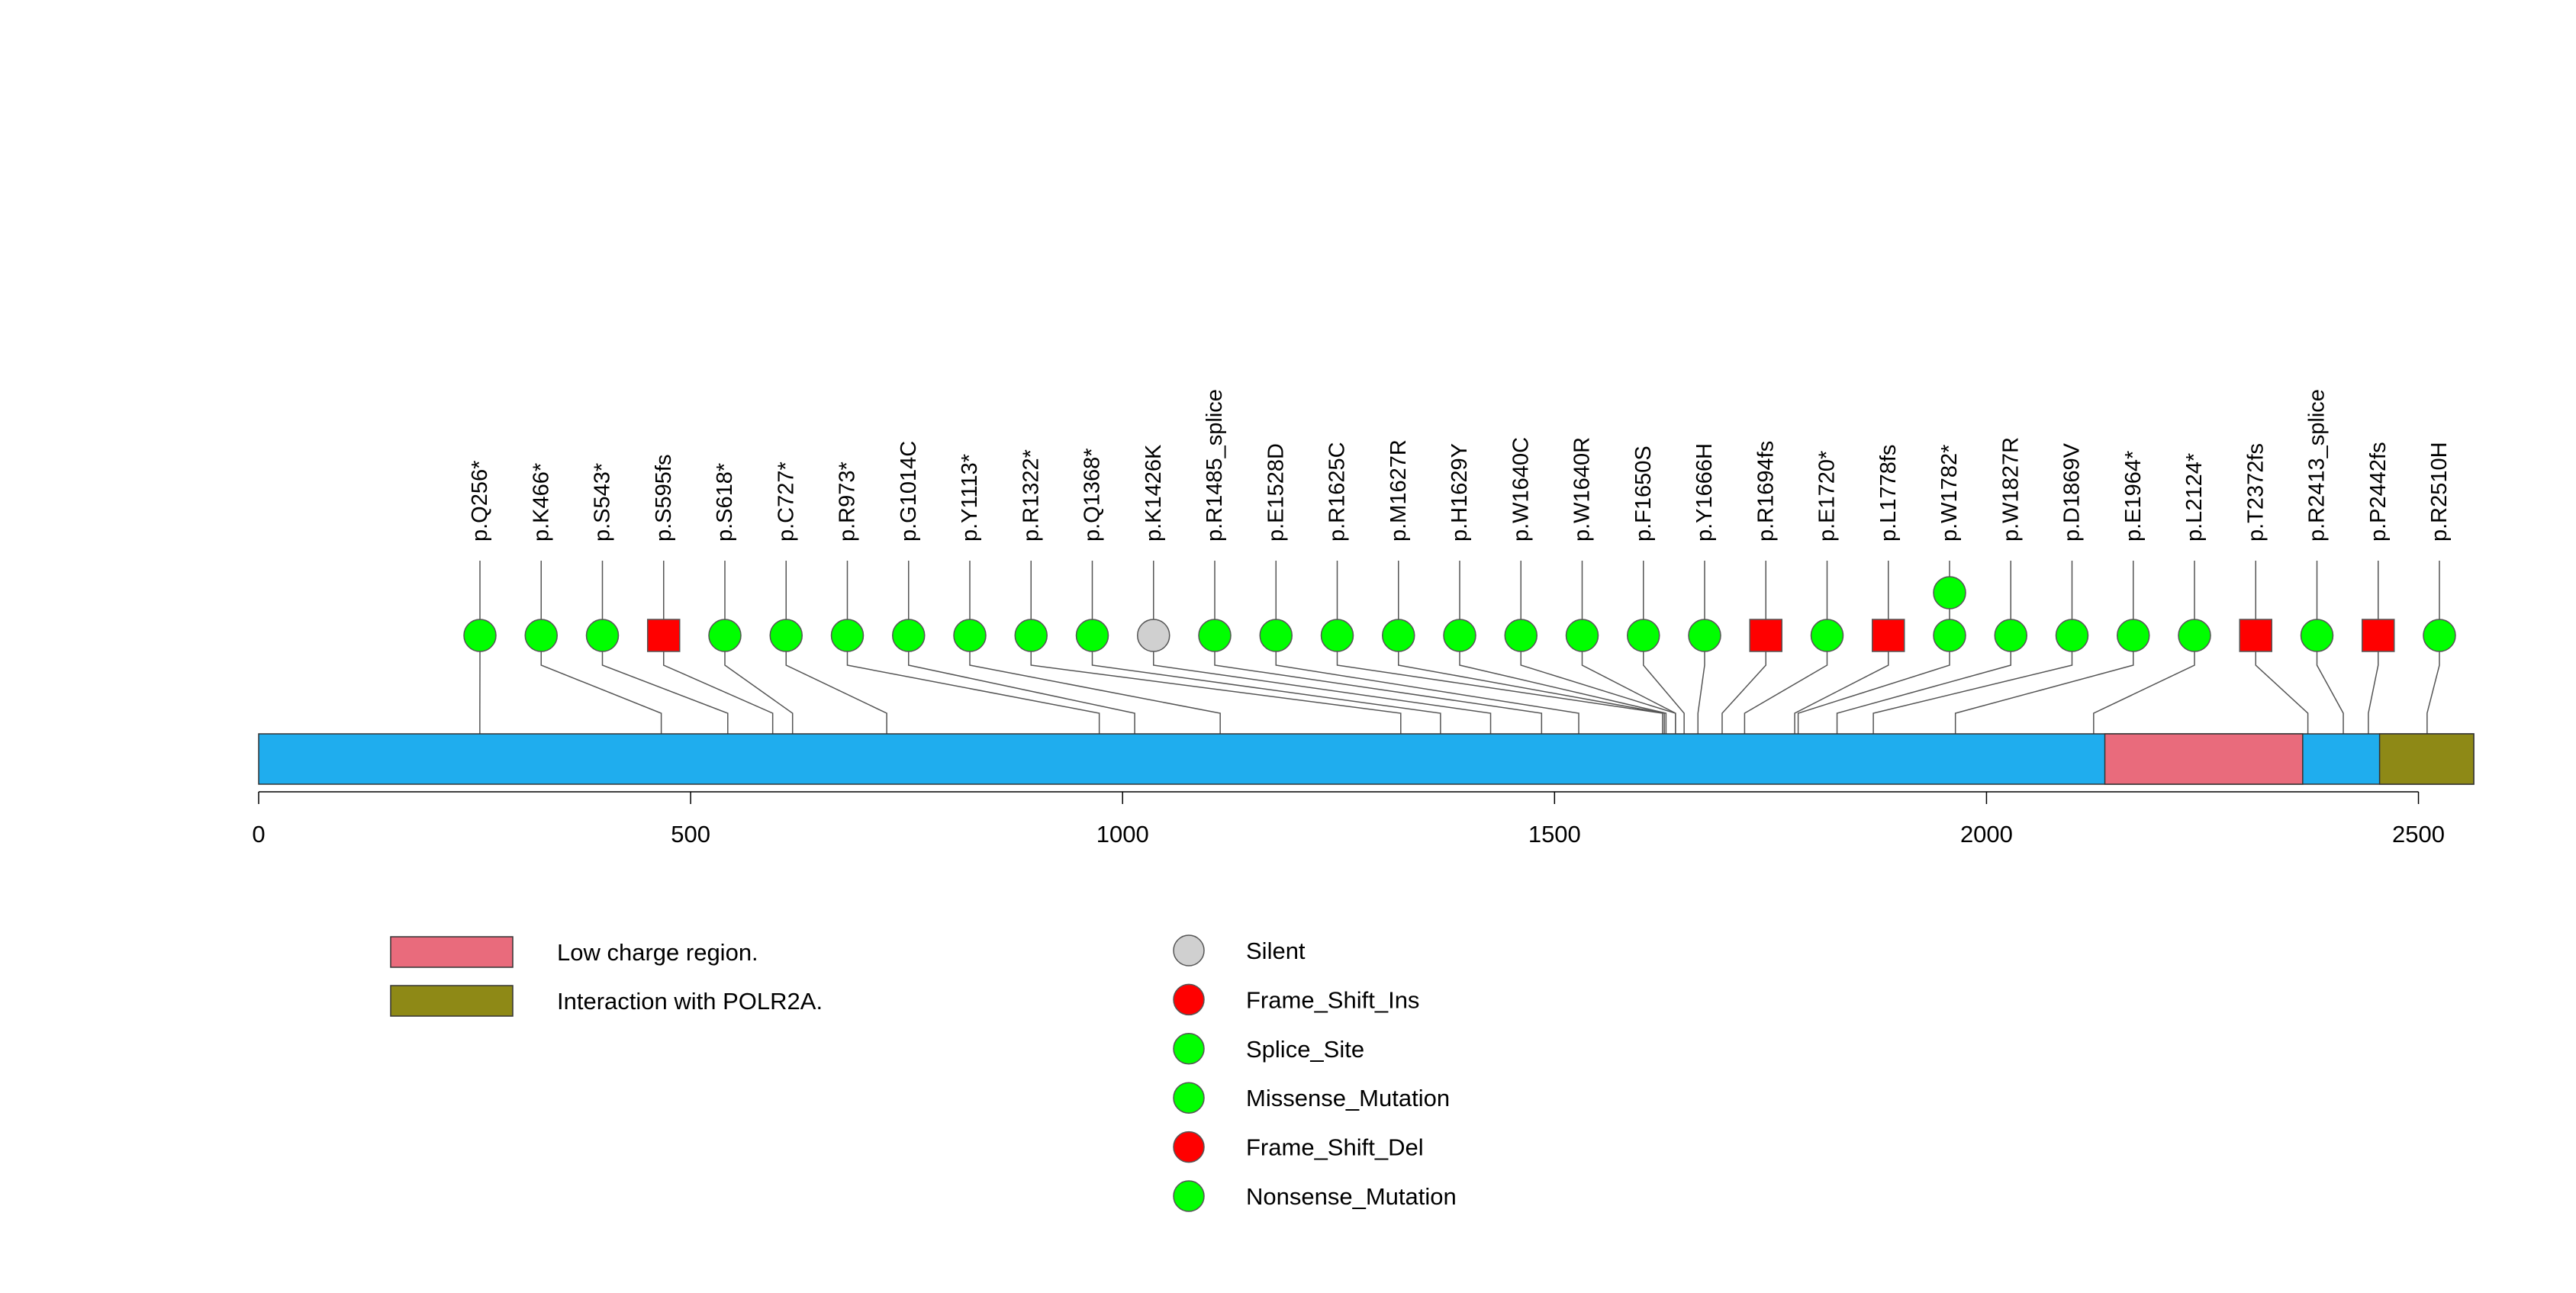  What do you see at coordinates (2010, 489) in the screenshot?
I see `mutation-label-26: p.W1827R` at bounding box center [2010, 489].